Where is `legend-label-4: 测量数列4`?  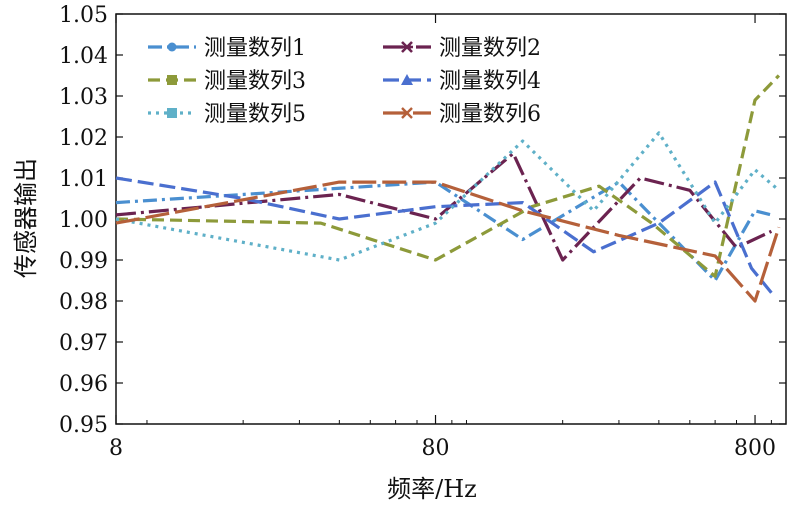
legend-label-4: 测量数列4 is located at coordinates (490, 81).